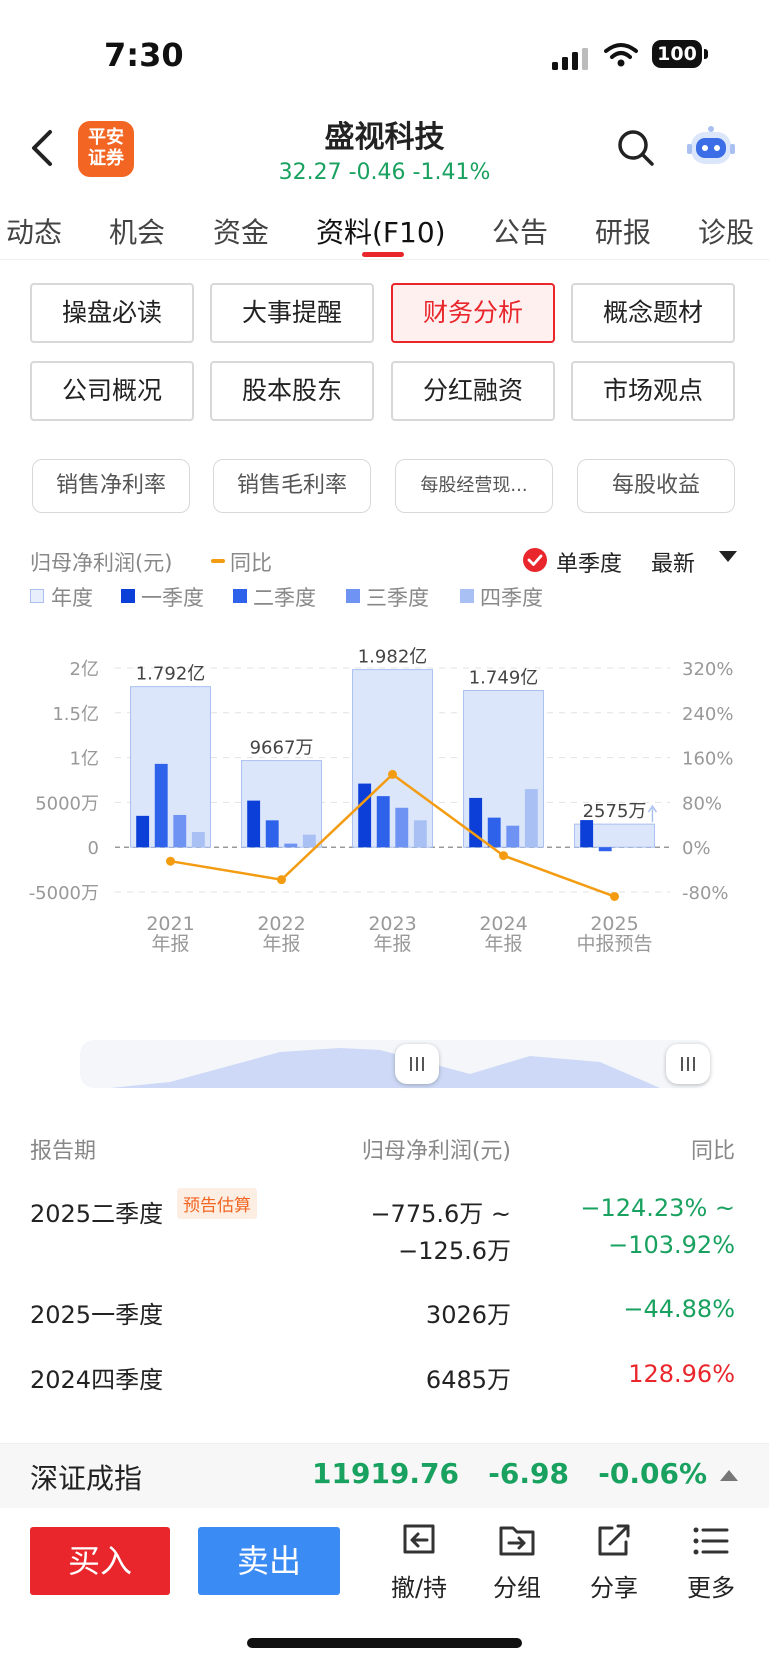  I want to click on tab-dynamics: 动态, so click(34, 232).